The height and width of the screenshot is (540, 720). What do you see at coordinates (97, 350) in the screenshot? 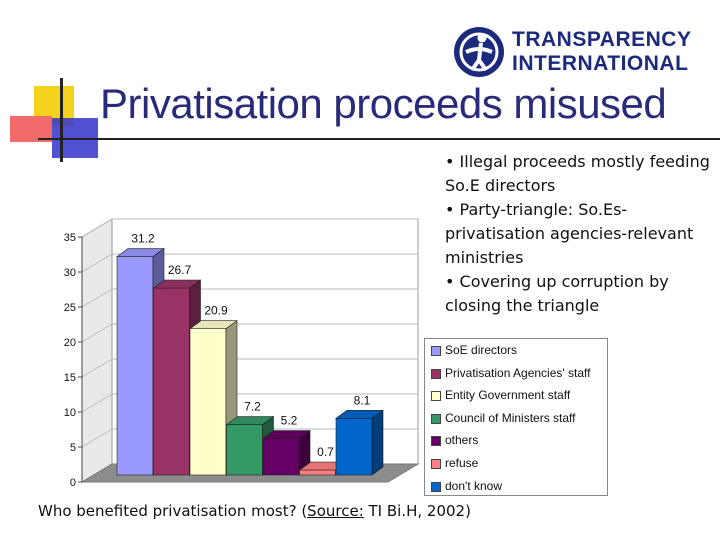
I see `chart-side-wall` at bounding box center [97, 350].